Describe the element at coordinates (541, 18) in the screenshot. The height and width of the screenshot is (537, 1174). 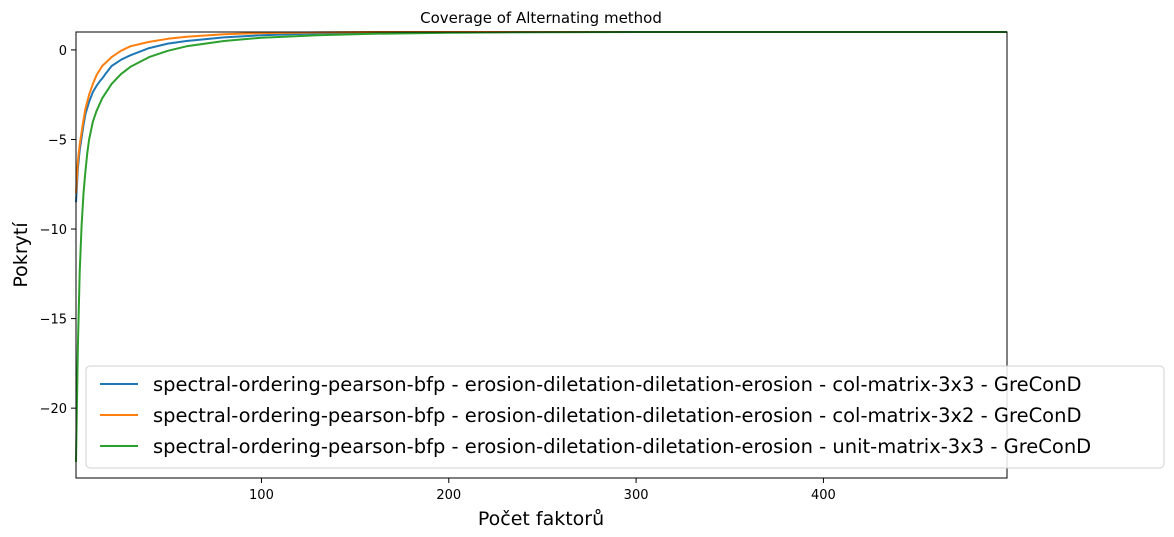
I see `chart-title: Coverage of Alternating method` at that location.